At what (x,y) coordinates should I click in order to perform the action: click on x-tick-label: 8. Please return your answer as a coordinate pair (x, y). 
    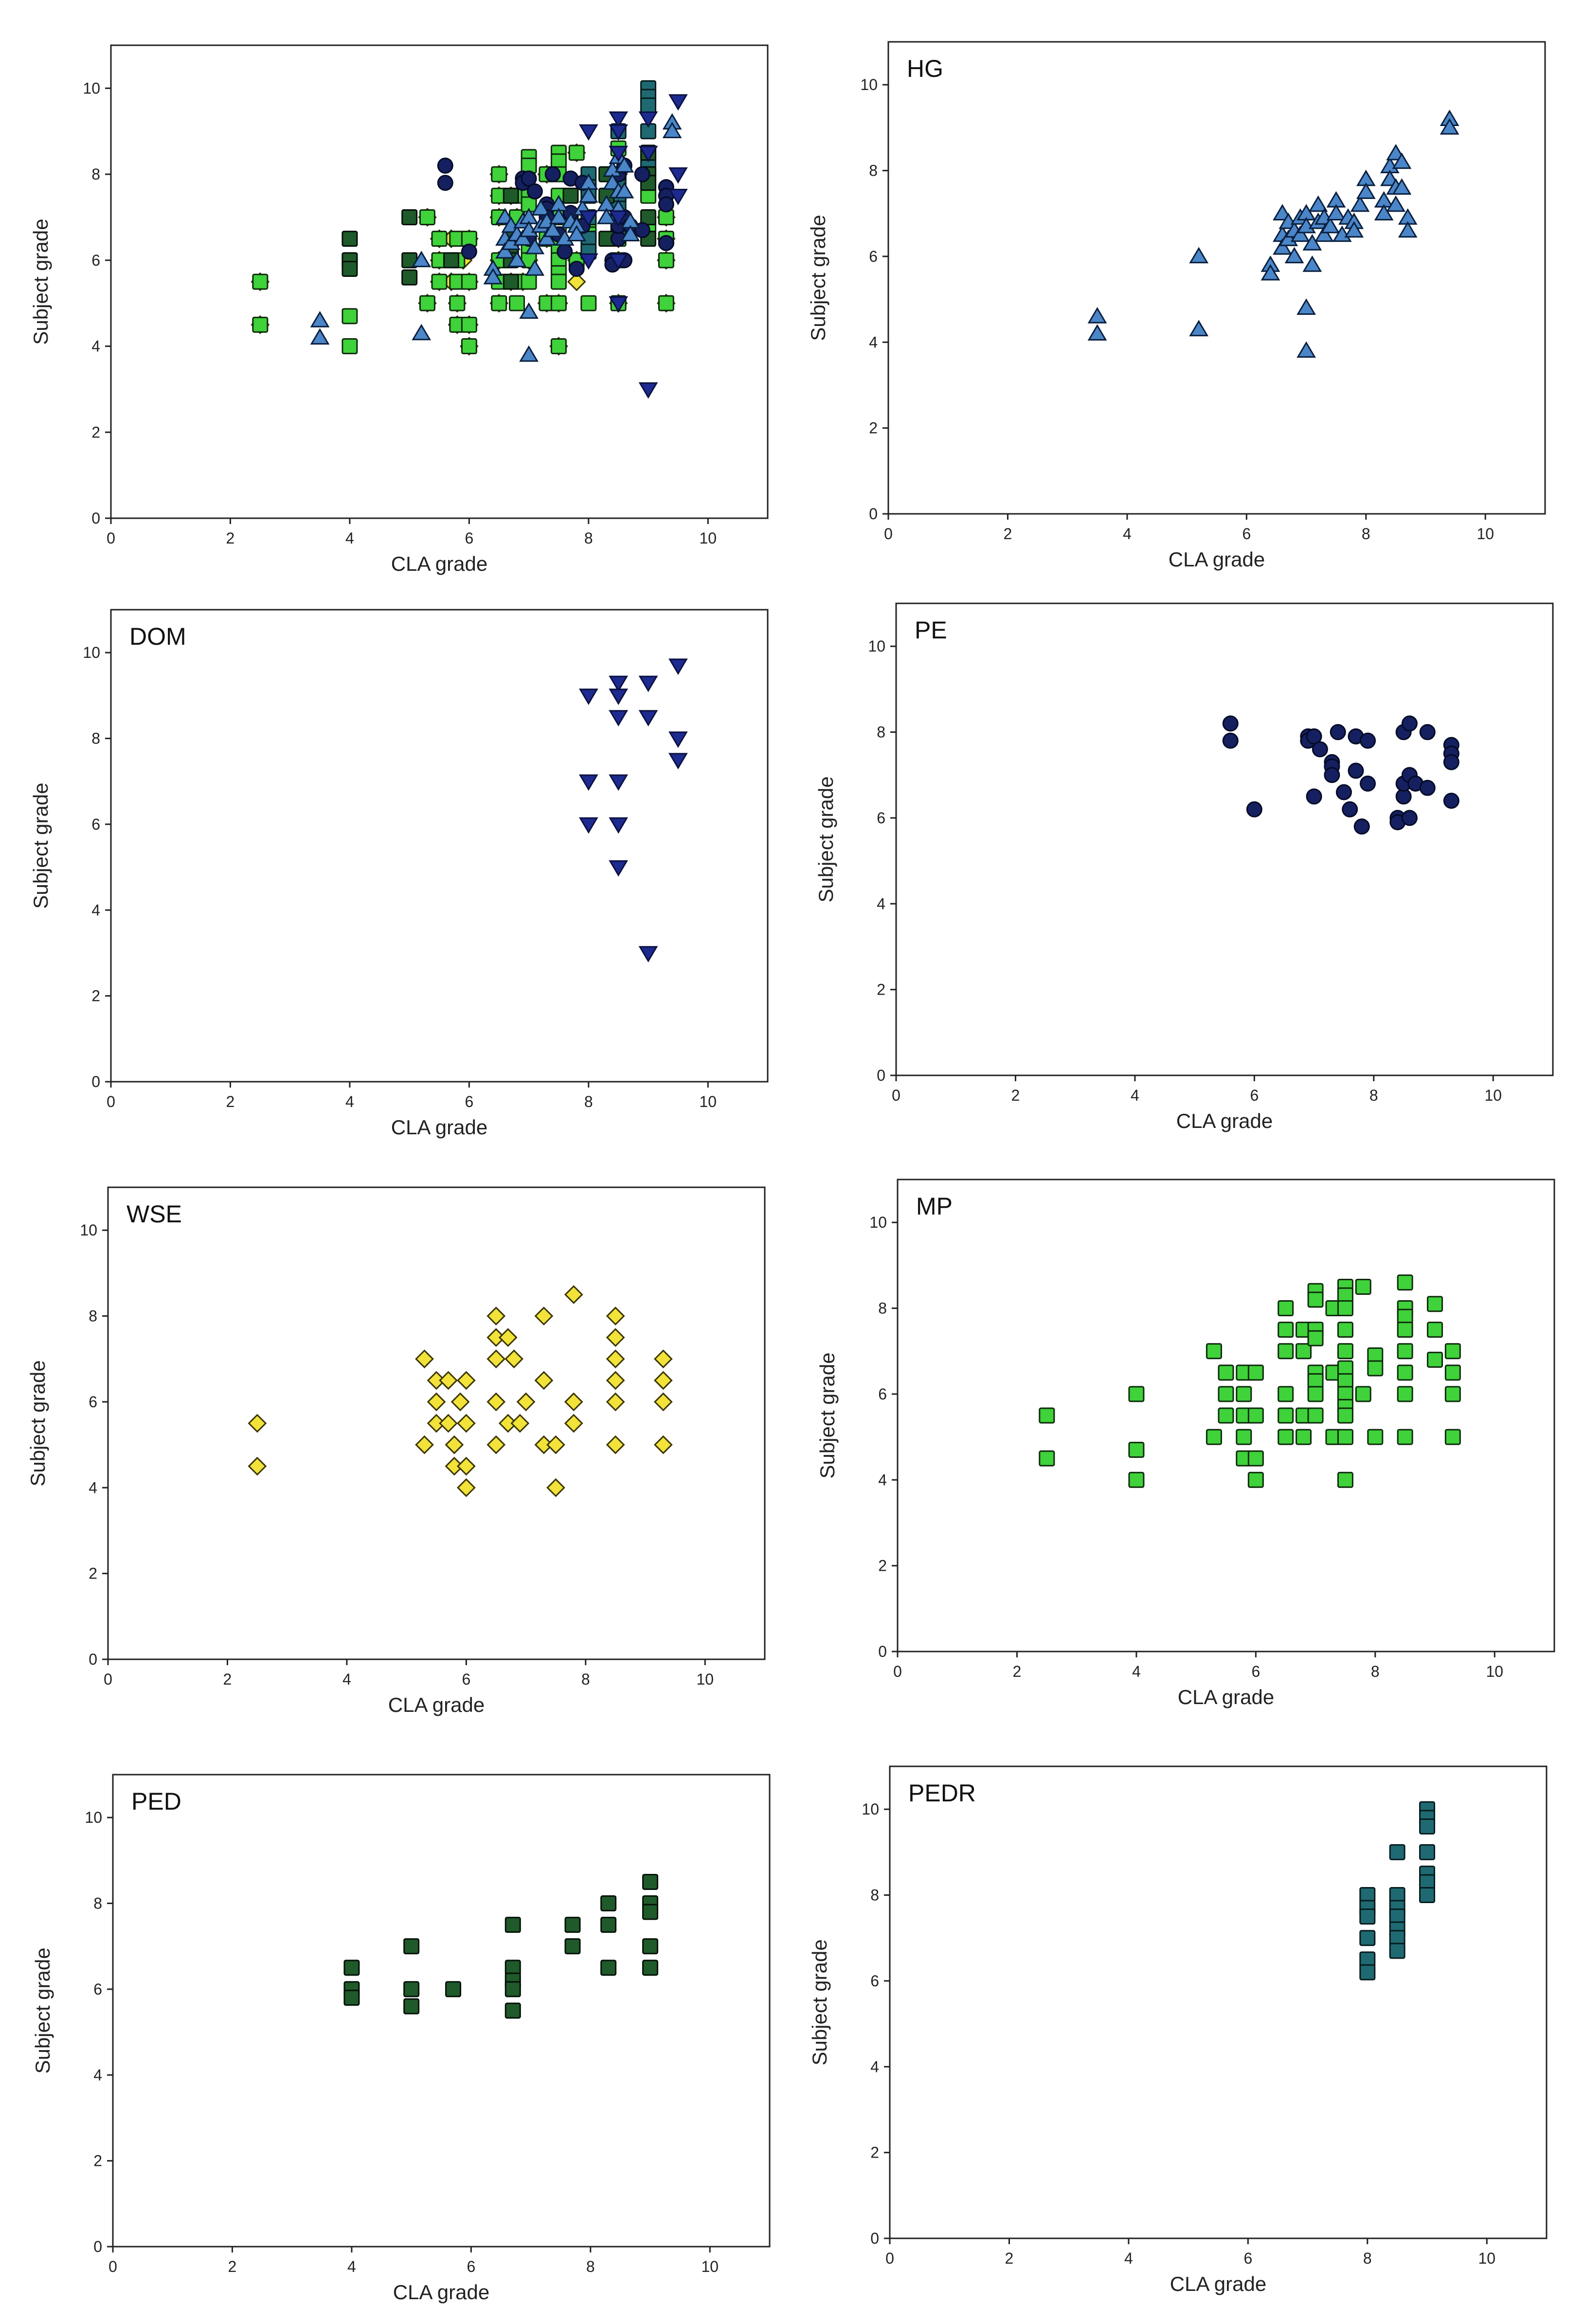
    Looking at the image, I should click on (585, 1679).